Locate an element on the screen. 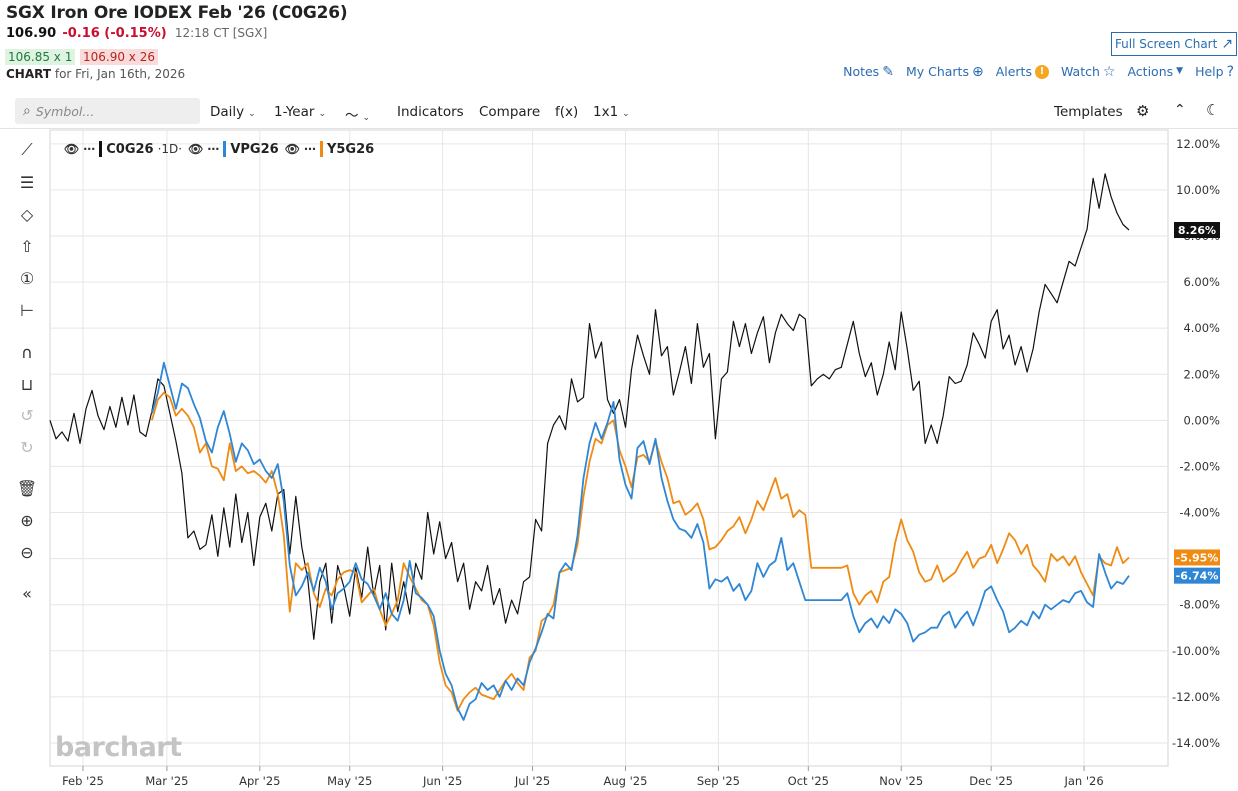 The height and width of the screenshot is (791, 1238). y-tick-label: 0.00% is located at coordinates (1201, 420).